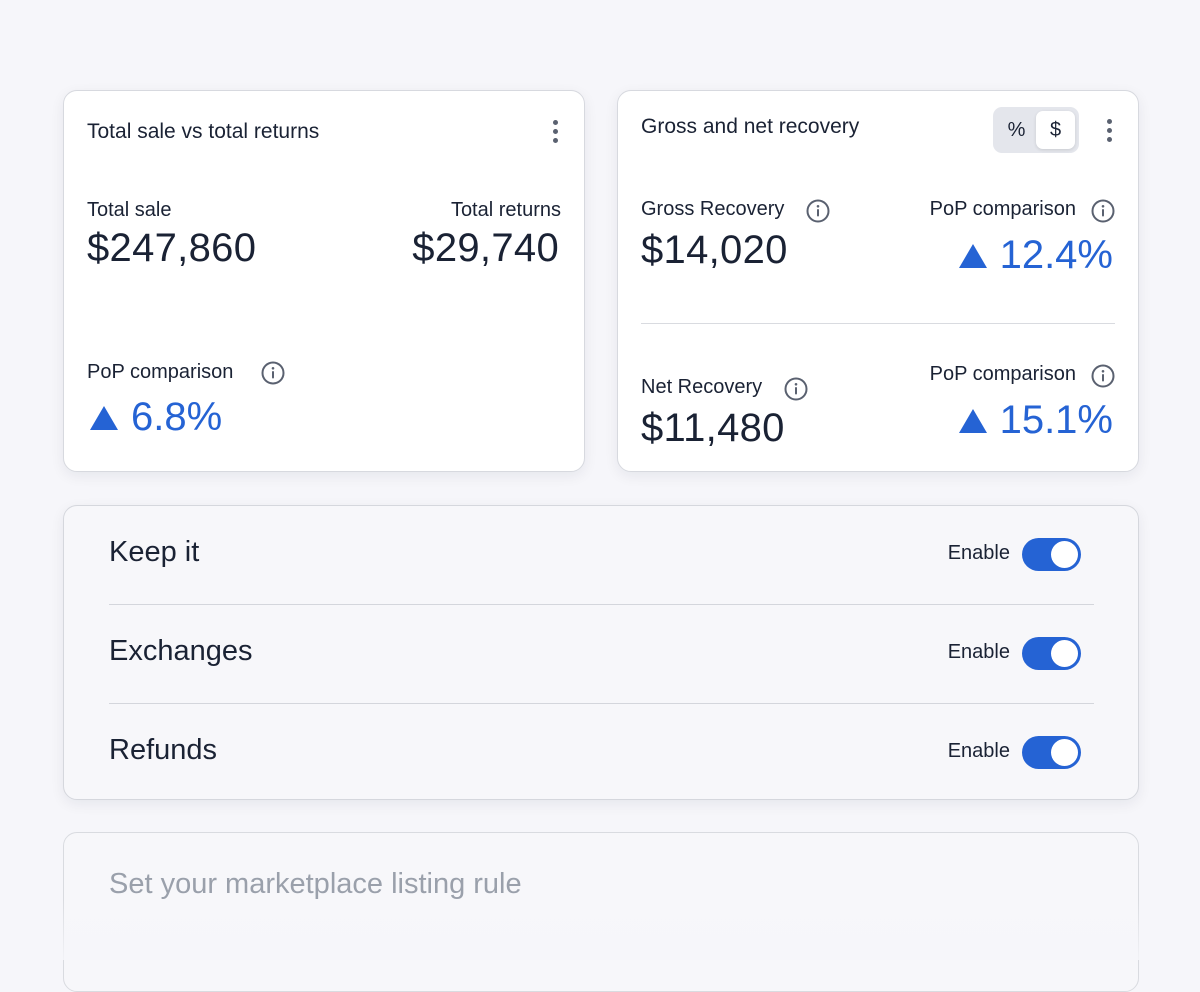 Image resolution: width=1200 pixels, height=992 pixels. Describe the element at coordinates (1051, 752) in the screenshot. I see `refunds-toggle-switch` at that location.